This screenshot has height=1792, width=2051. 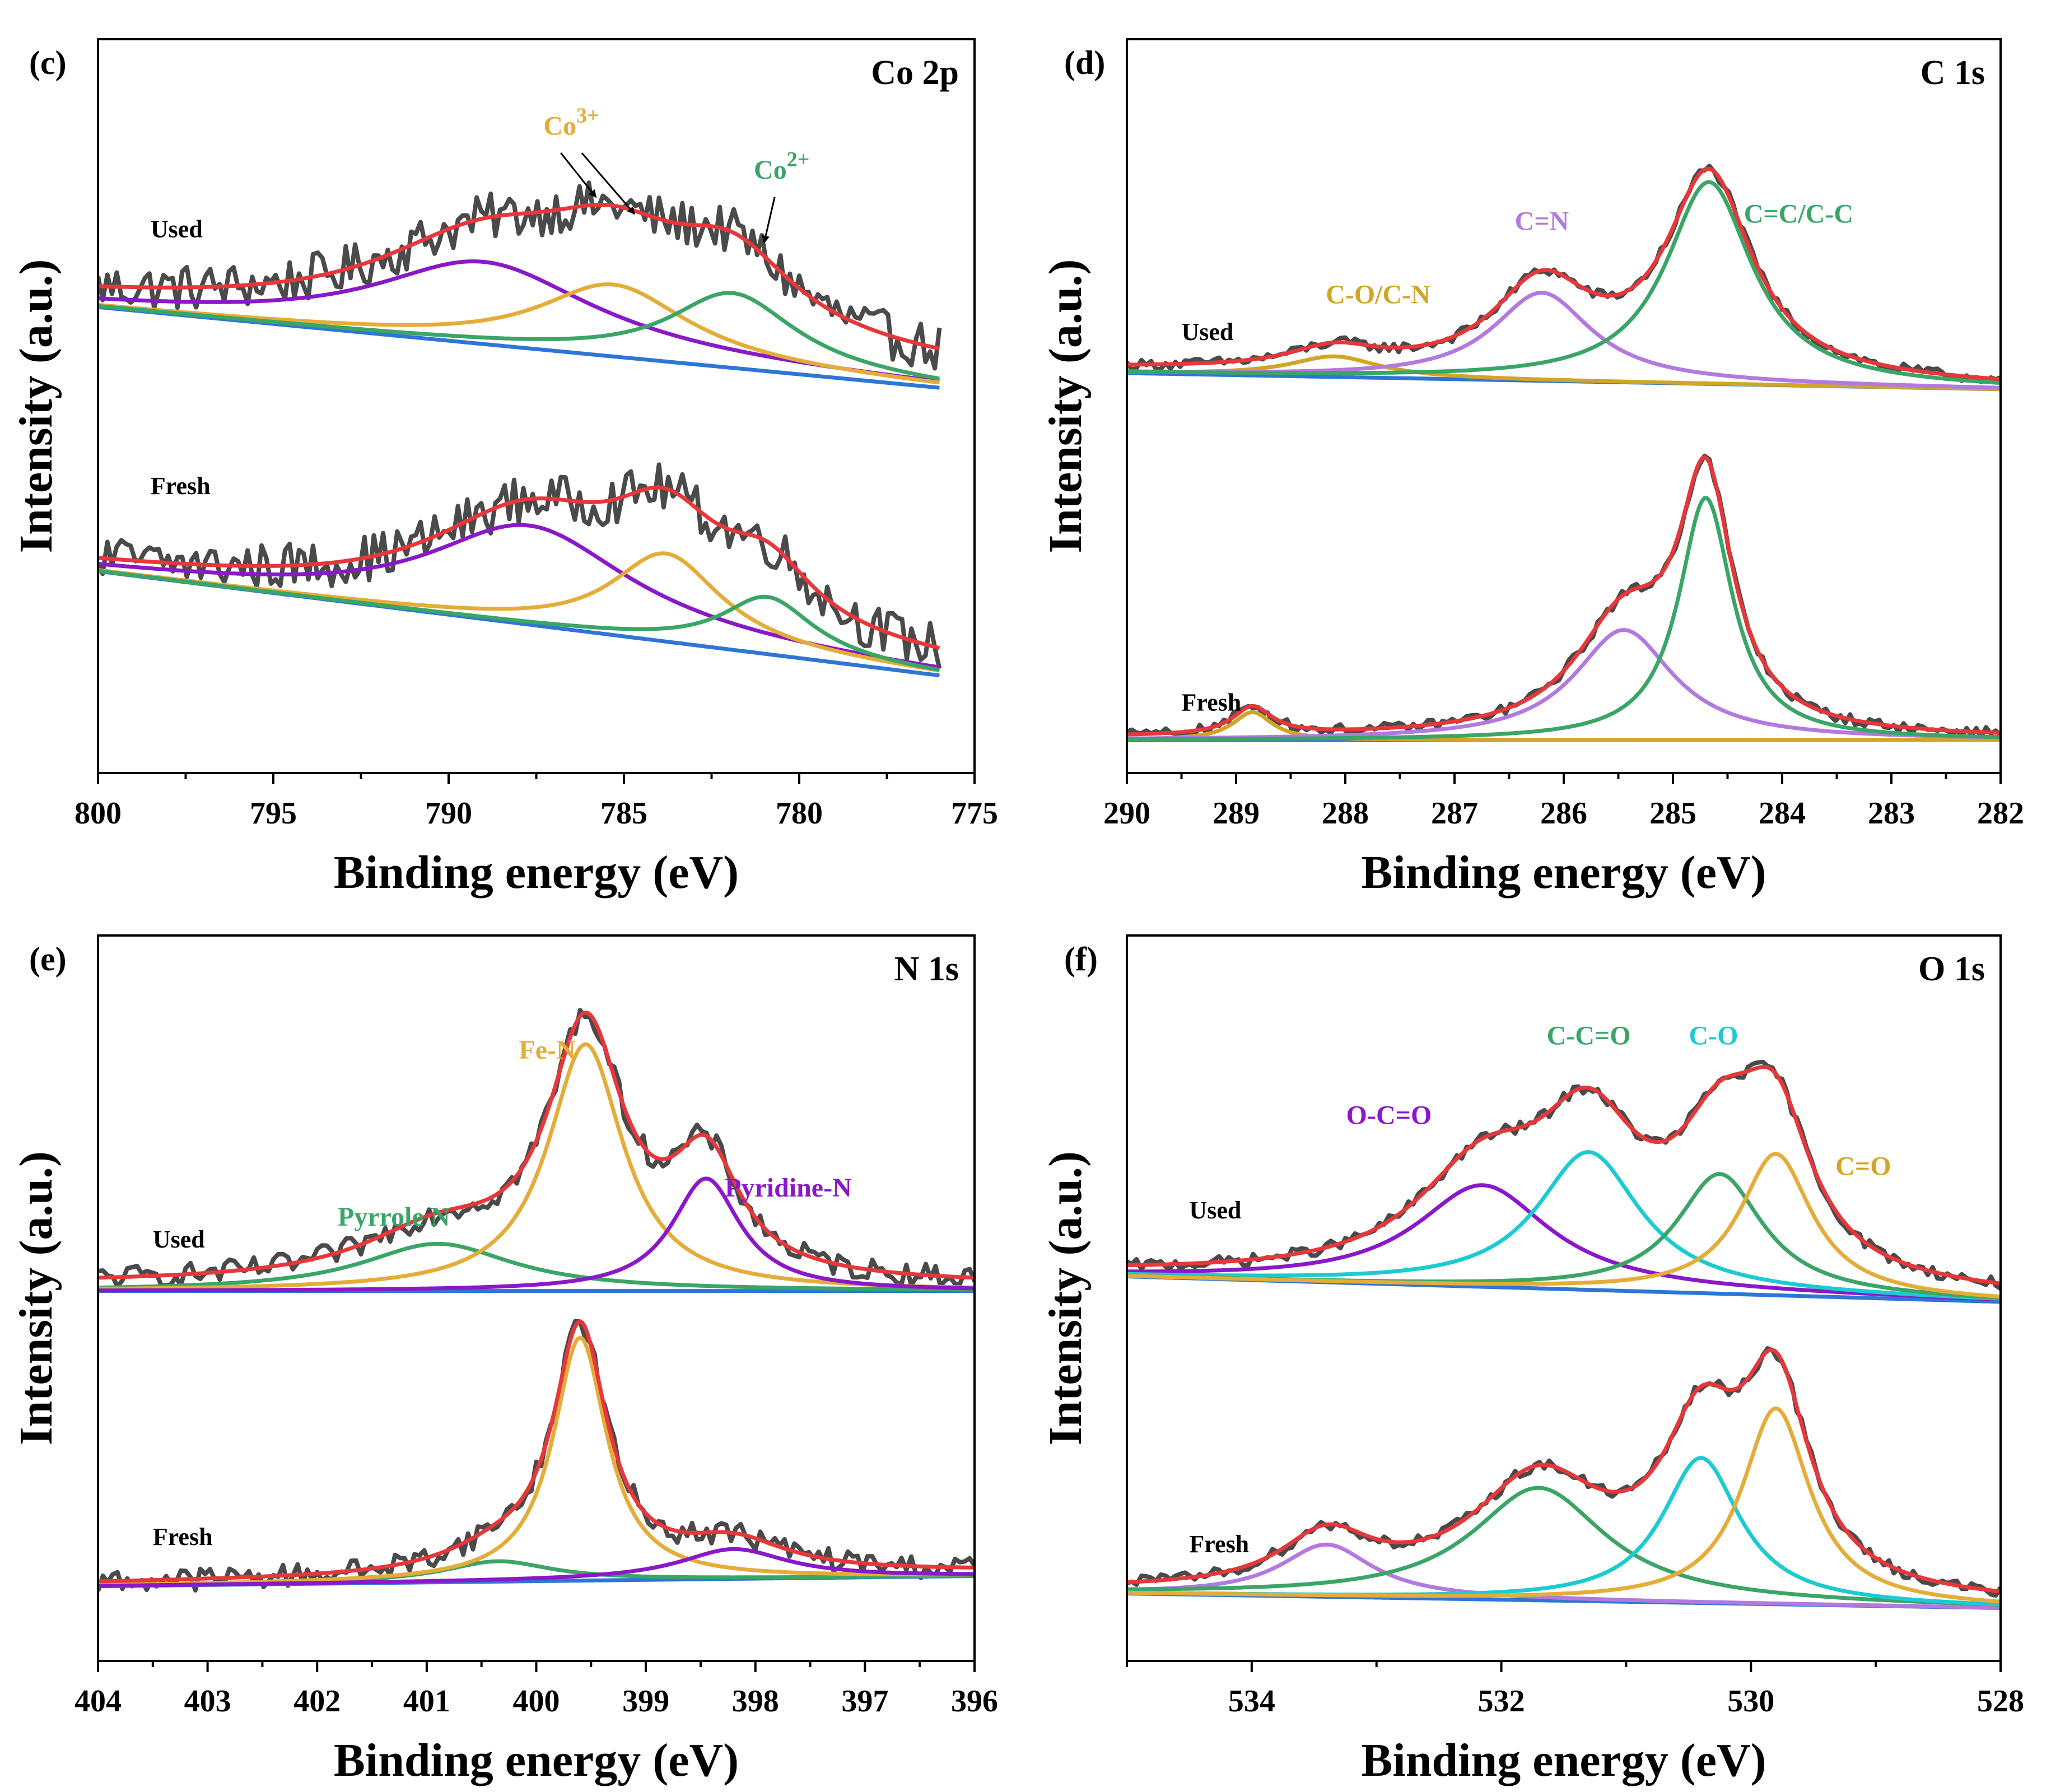 I want to click on peak-annotation: O-C=O, so click(x=1389, y=1115).